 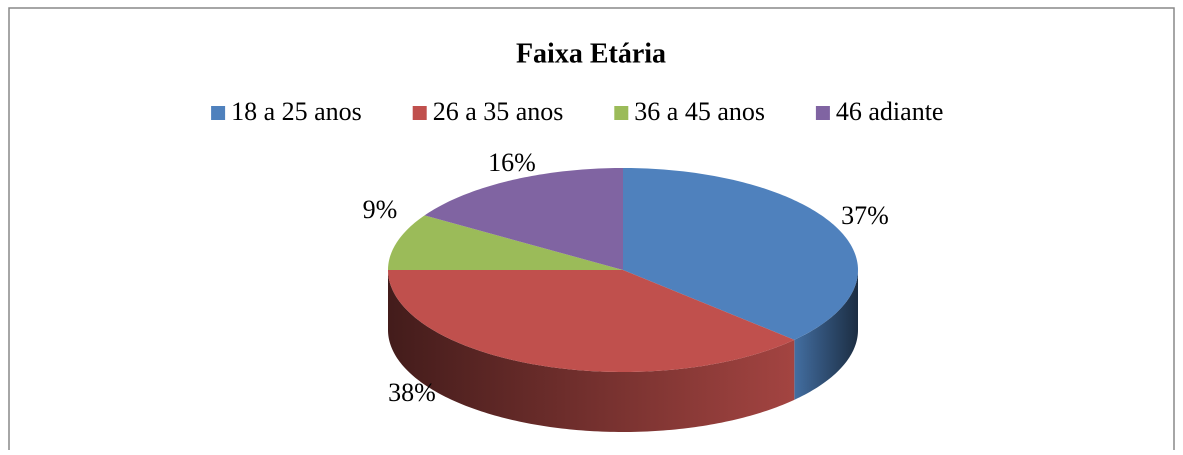 I want to click on data-label: 37%, so click(x=865, y=215).